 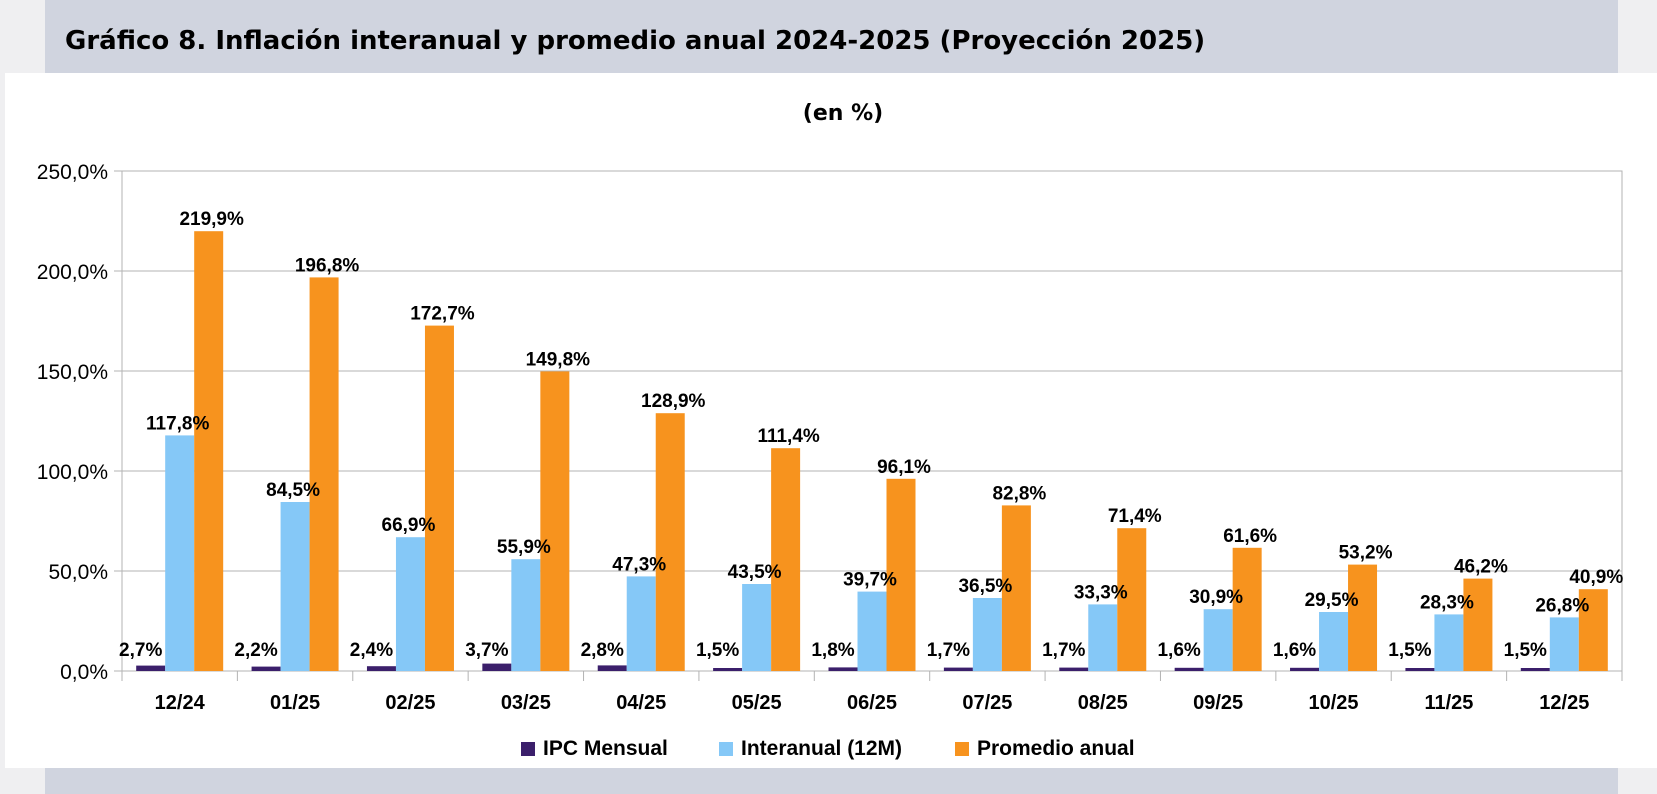 What do you see at coordinates (295, 703) in the screenshot?
I see `x-tick-label: 01/25` at bounding box center [295, 703].